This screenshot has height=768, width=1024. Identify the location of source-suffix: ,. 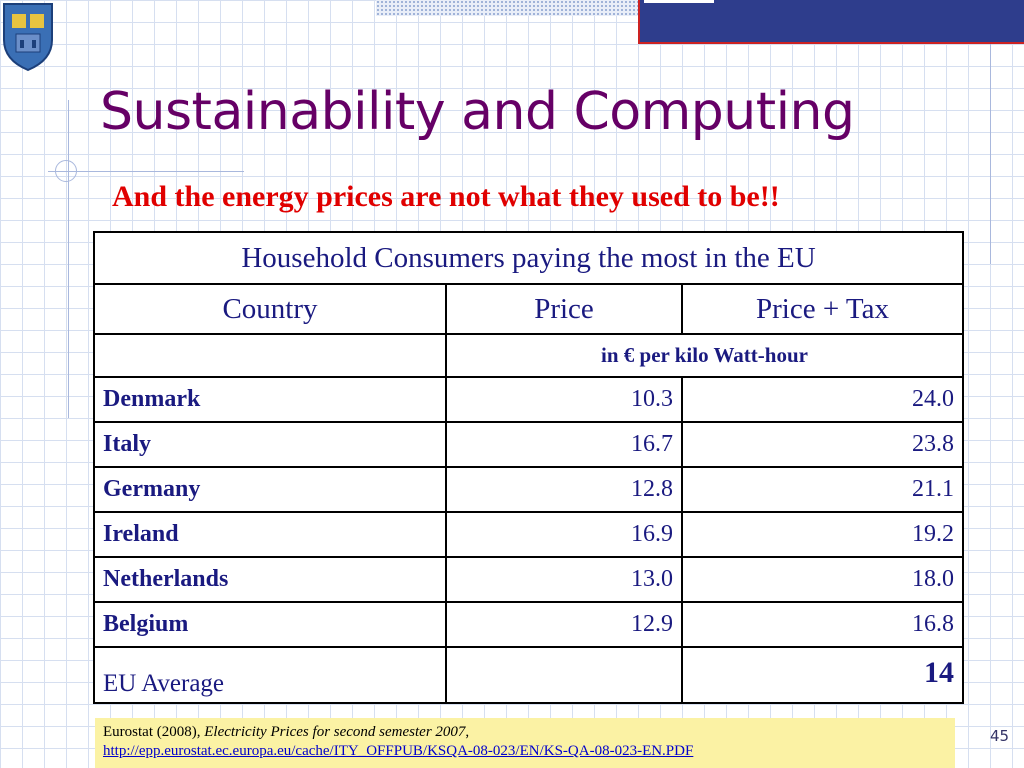
(467, 732).